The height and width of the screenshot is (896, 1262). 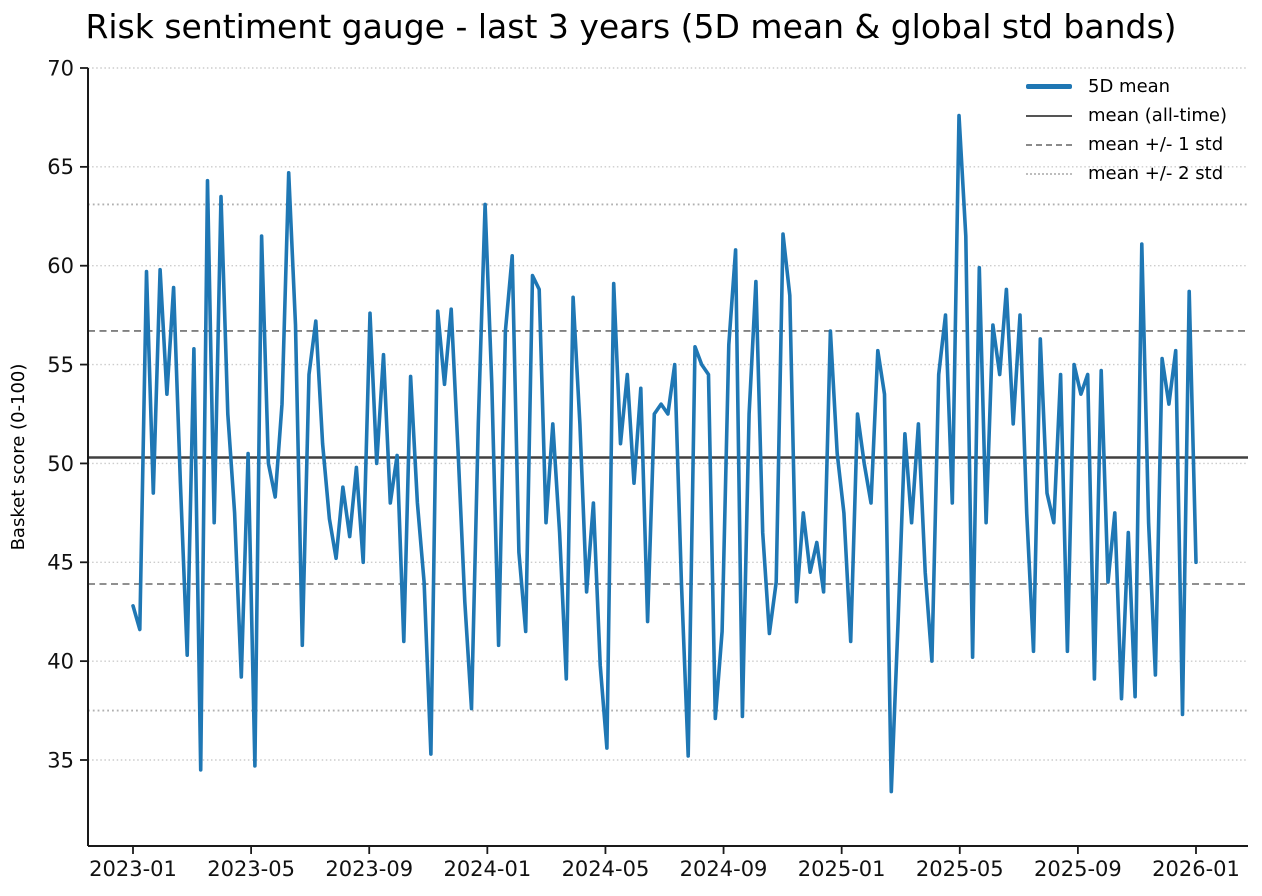 What do you see at coordinates (133, 869) in the screenshot?
I see `x-tick-label: 2023-01` at bounding box center [133, 869].